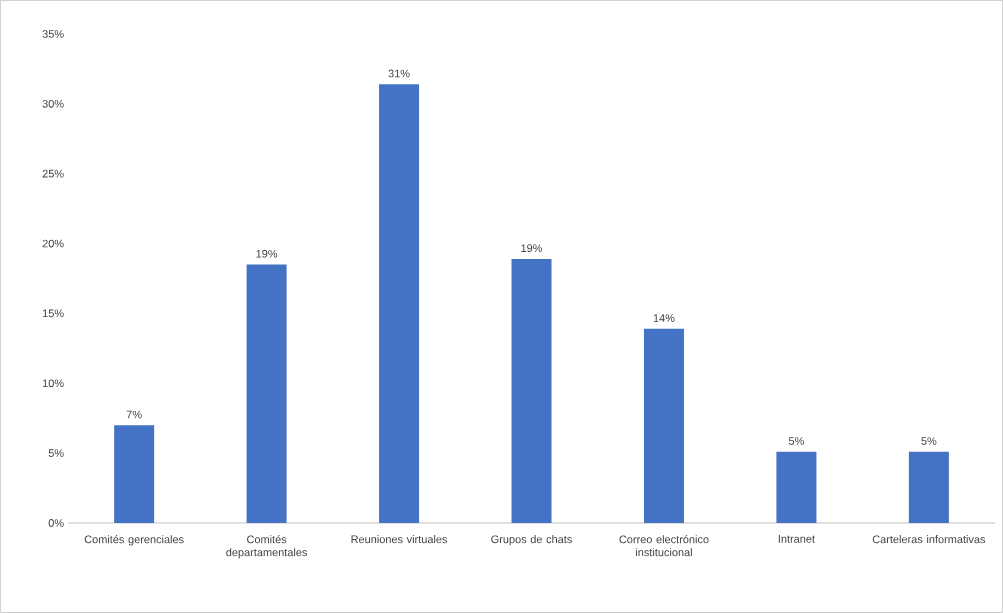 Image resolution: width=1003 pixels, height=613 pixels. Describe the element at coordinates (56, 453) in the screenshot. I see `y-tick-label: 5%` at that location.